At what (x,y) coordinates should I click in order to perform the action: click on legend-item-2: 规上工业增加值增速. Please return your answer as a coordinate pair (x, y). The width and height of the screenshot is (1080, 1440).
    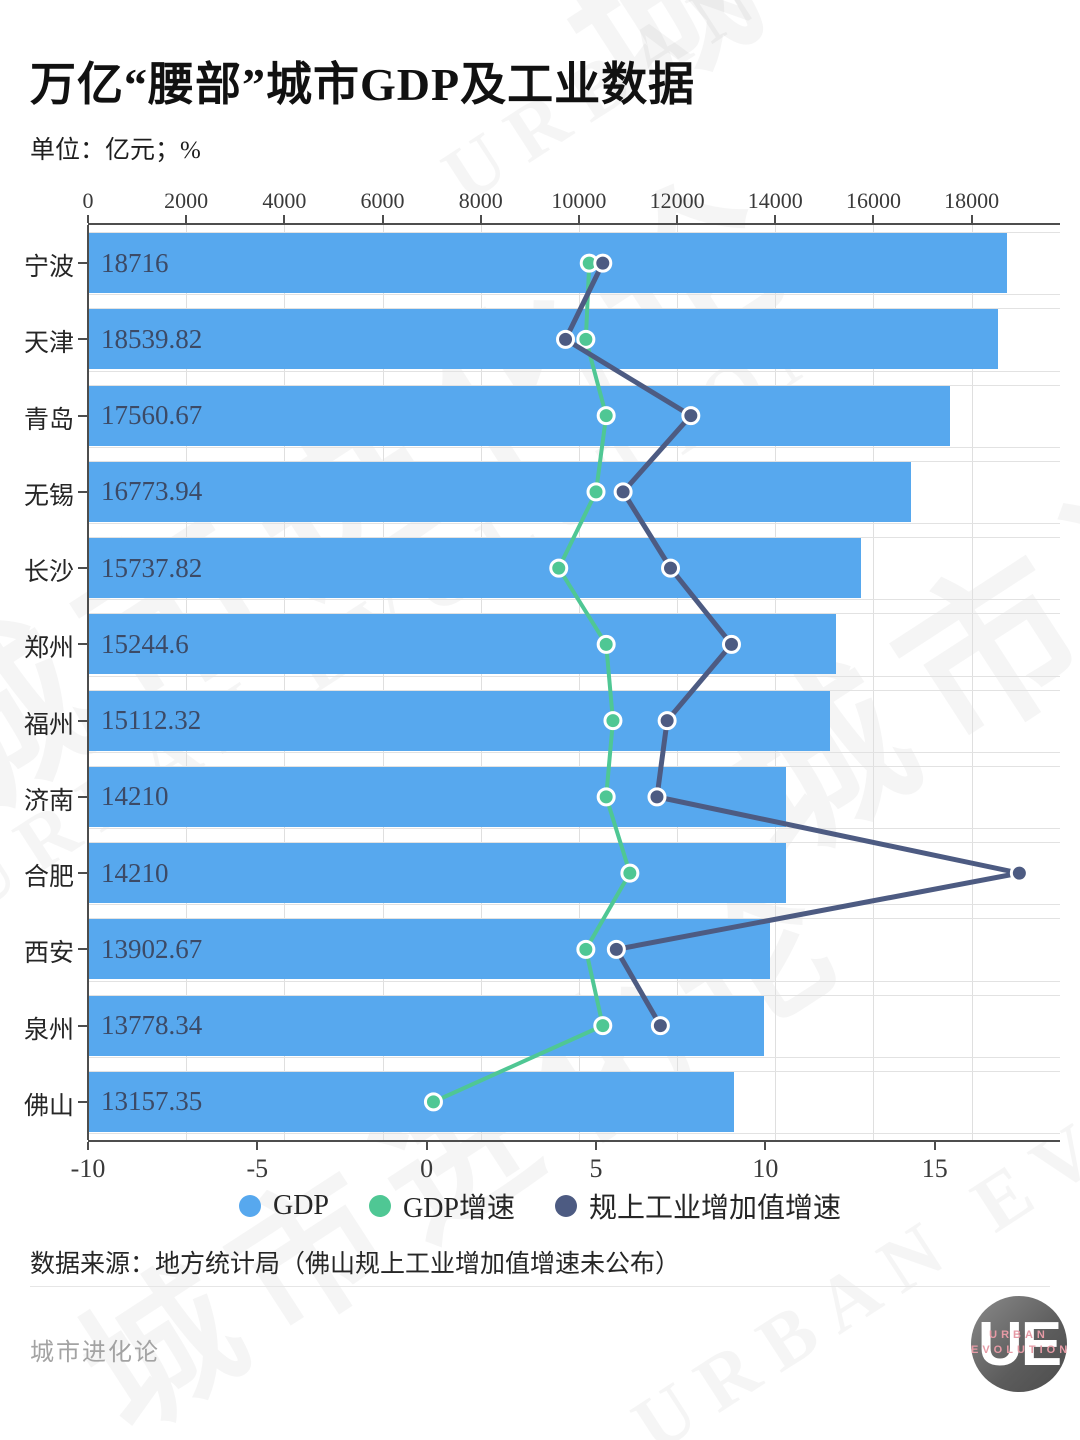
    Looking at the image, I should click on (698, 1206).